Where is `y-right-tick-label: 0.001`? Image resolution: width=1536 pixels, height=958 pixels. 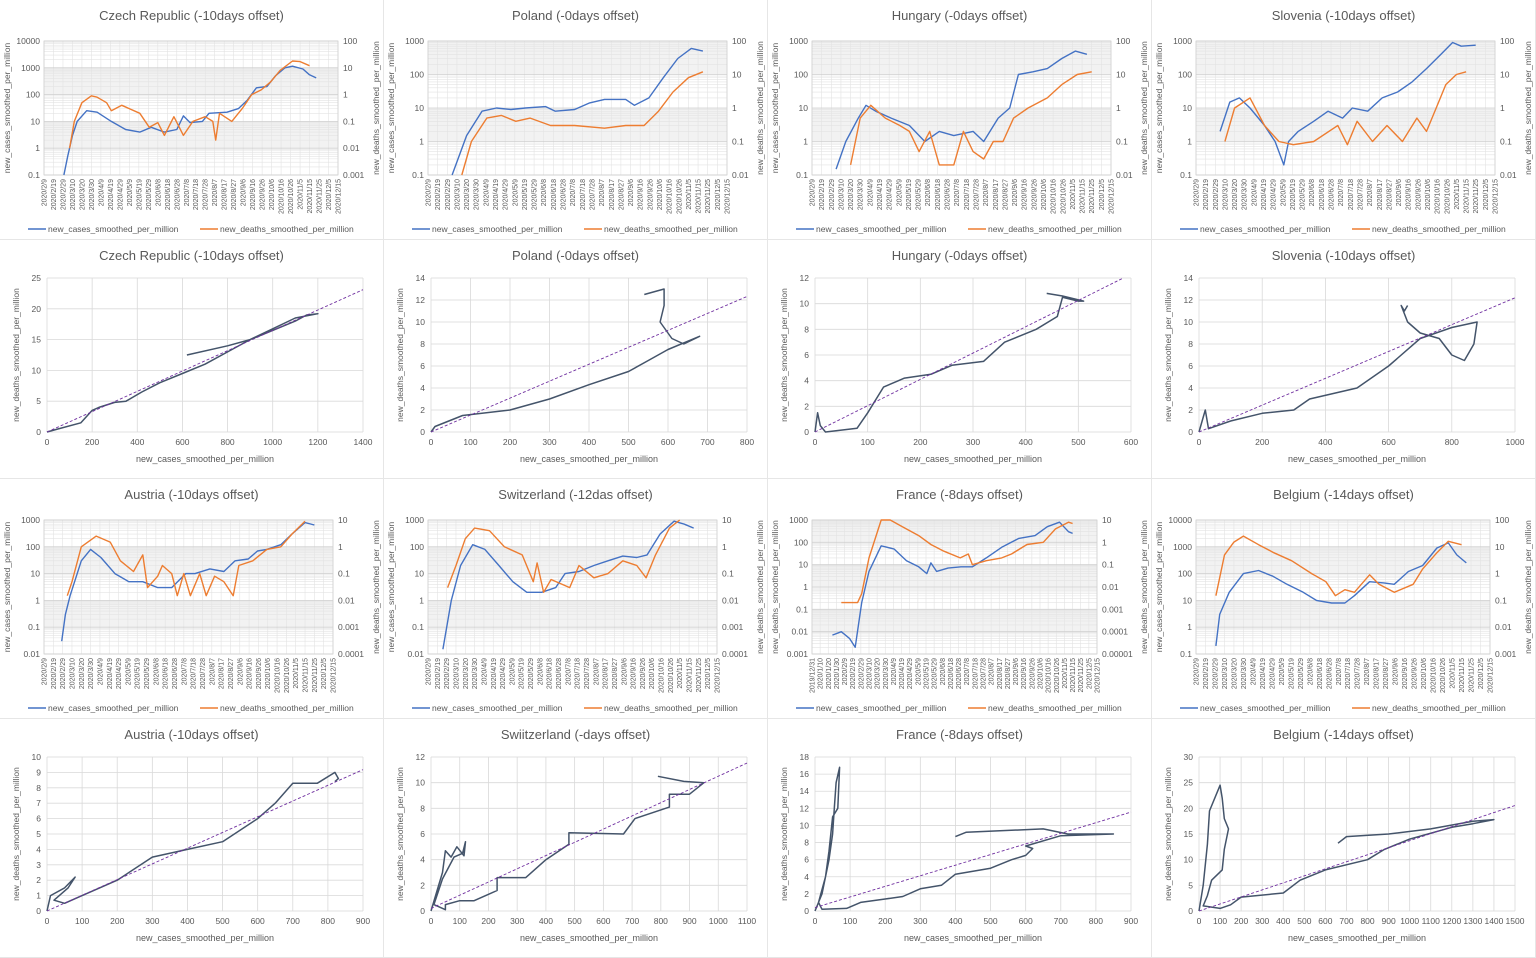 y-right-tick-label: 0.001 is located at coordinates (733, 627).